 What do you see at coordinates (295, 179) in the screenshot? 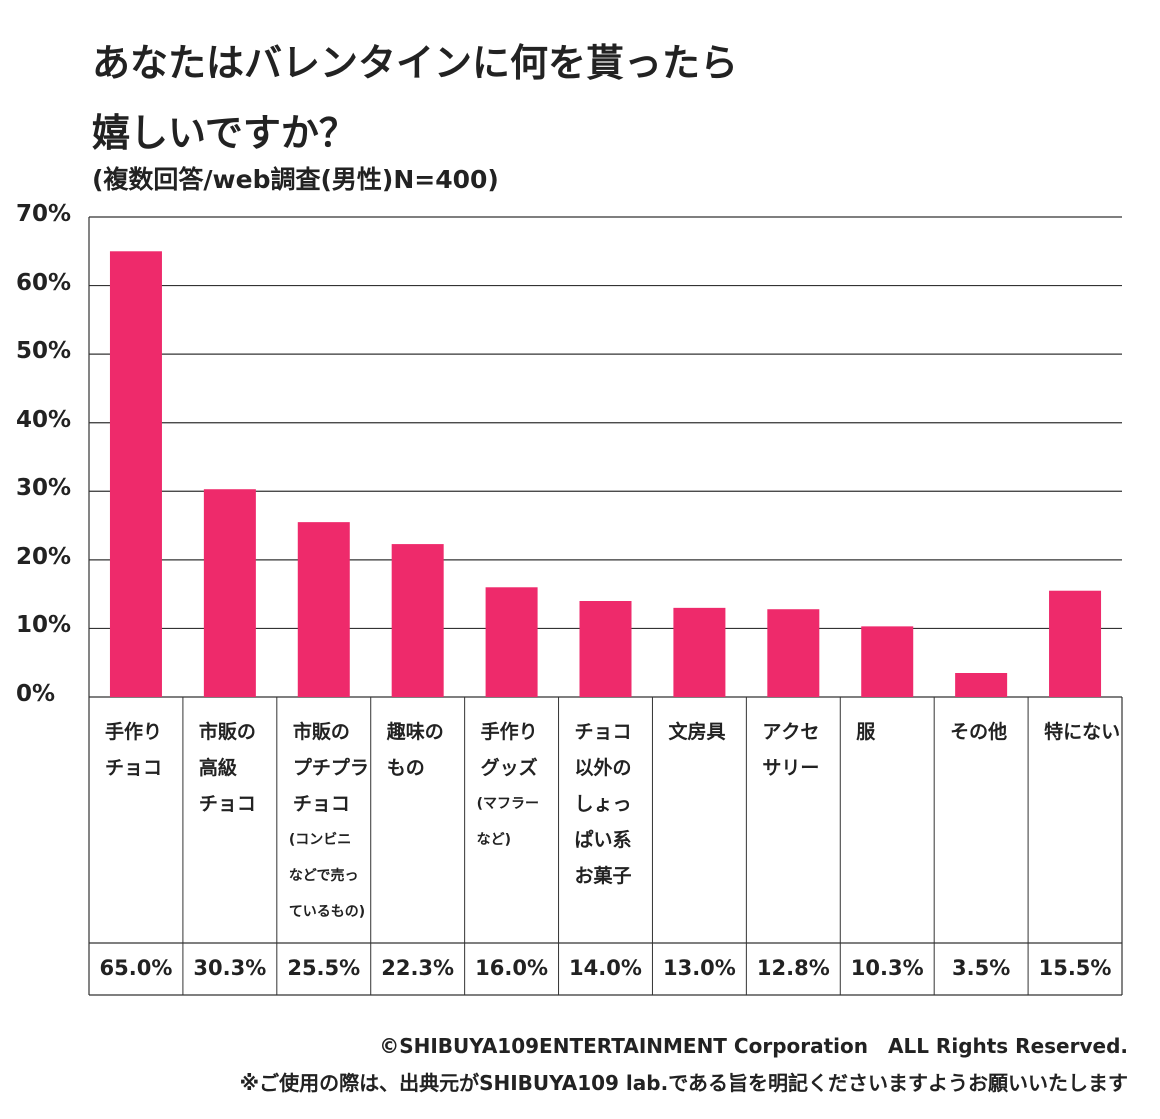
I see `chart-subtitle: (複数回答/web調査(男性)N=400)` at bounding box center [295, 179].